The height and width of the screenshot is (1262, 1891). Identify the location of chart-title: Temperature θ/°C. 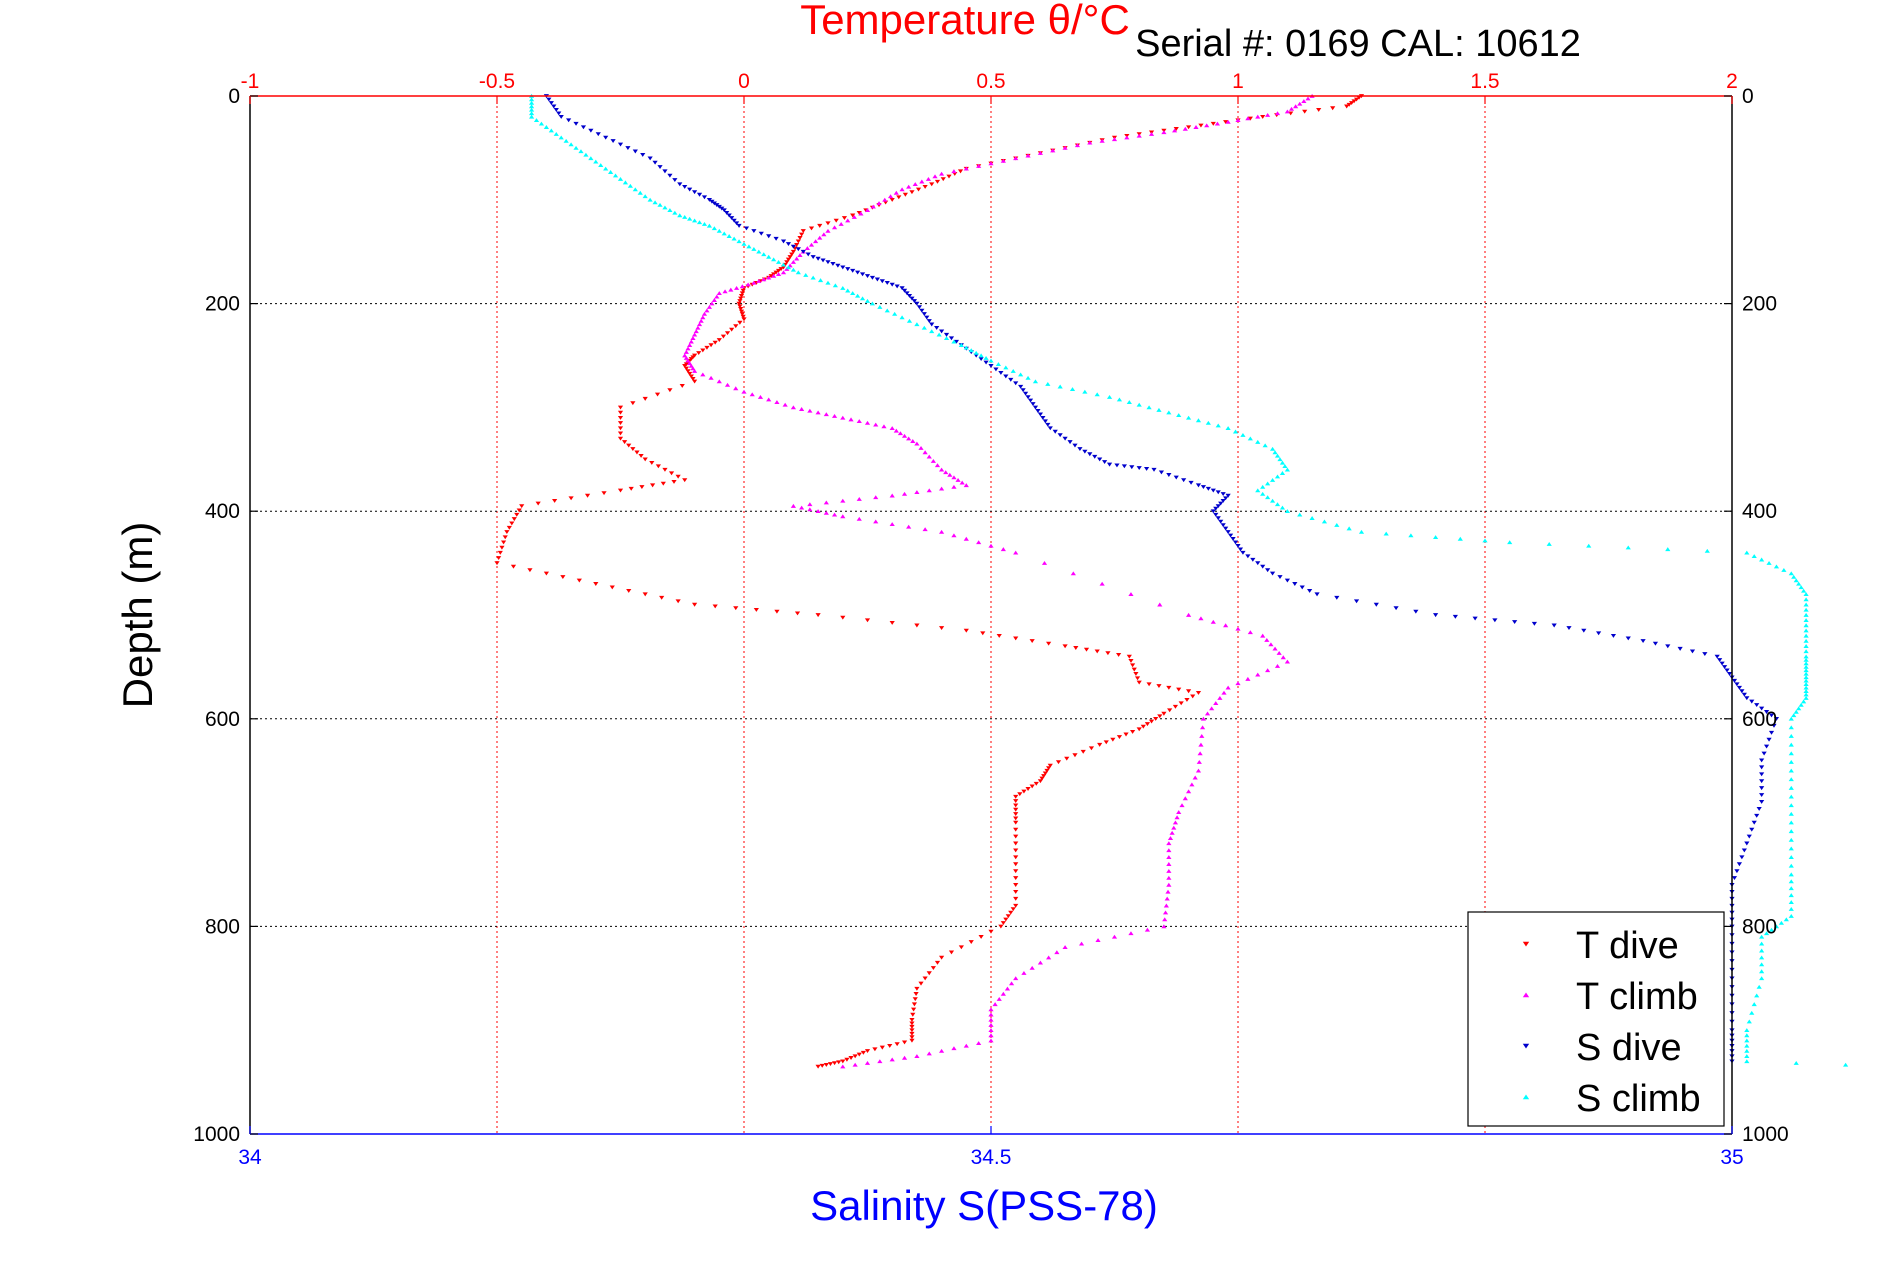
(965, 21).